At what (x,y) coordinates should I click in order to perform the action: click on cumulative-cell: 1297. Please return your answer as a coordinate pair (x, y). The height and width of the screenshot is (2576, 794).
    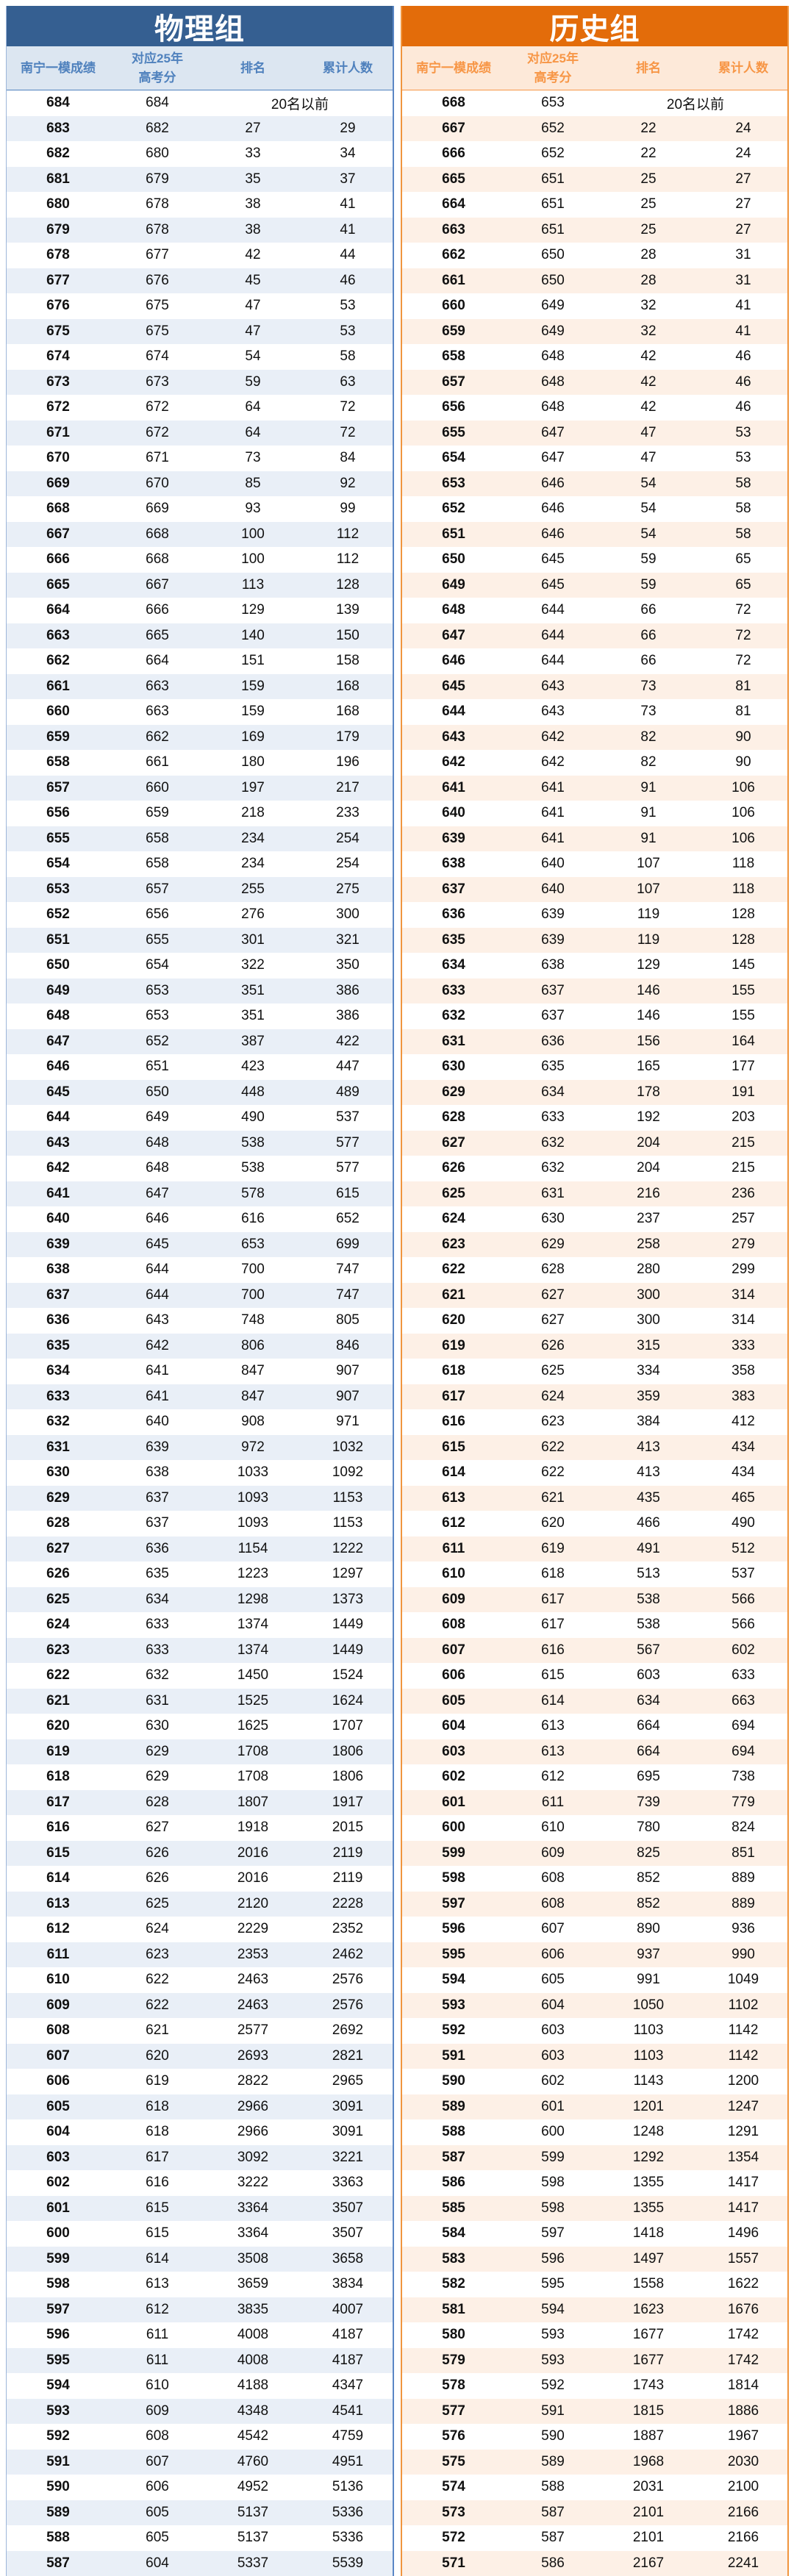
    Looking at the image, I should click on (348, 1574).